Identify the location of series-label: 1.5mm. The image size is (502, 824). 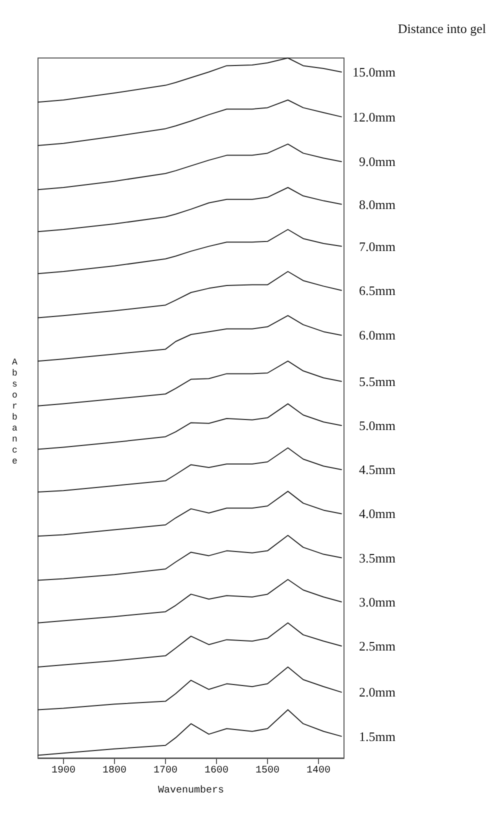
(377, 736).